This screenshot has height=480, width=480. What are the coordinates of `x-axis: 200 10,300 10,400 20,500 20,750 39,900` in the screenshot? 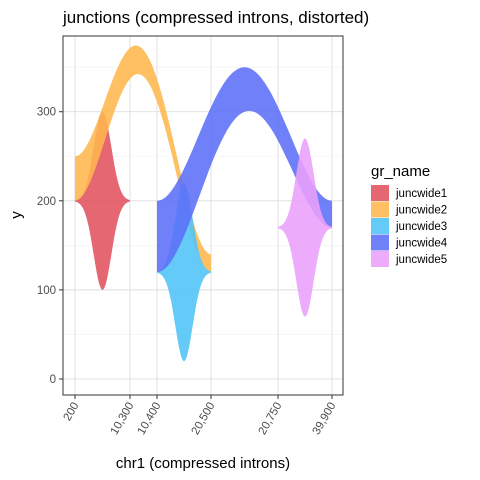 It's located at (200, 416).